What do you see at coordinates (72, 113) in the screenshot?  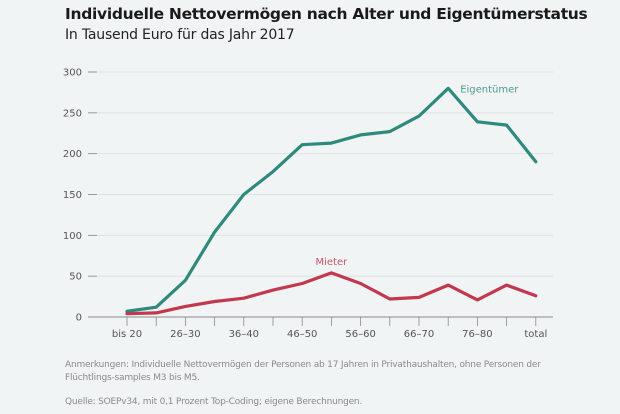 I see `y-tick-label: 250` at bounding box center [72, 113].